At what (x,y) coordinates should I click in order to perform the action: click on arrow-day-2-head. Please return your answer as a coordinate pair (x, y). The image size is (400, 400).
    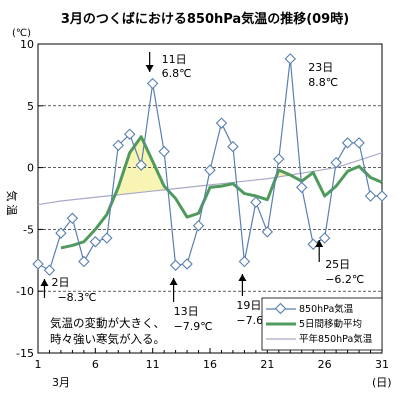
    Looking at the image, I should click on (44, 282).